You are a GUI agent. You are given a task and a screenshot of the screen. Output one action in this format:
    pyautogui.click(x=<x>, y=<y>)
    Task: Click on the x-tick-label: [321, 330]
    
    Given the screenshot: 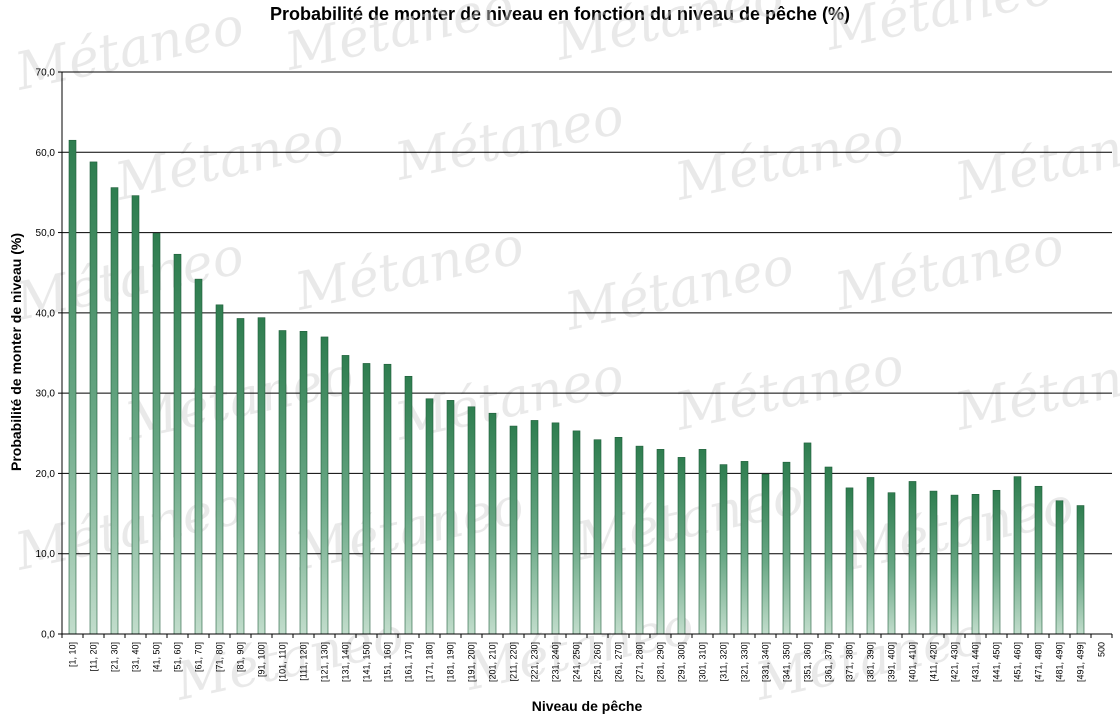 What is the action you would take?
    pyautogui.click(x=745, y=662)
    